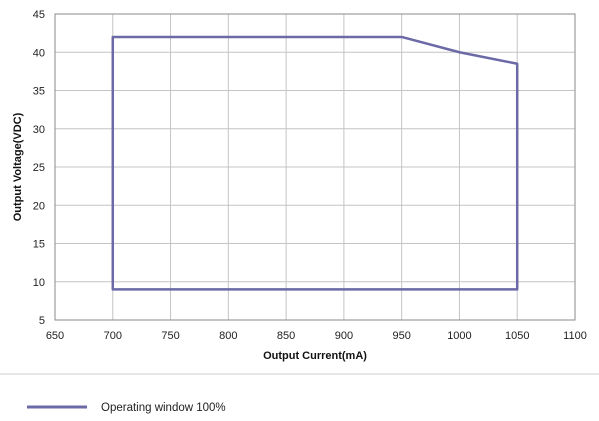 This screenshot has width=599, height=421. Describe the element at coordinates (344, 336) in the screenshot. I see `x-tick-label: 900` at that location.